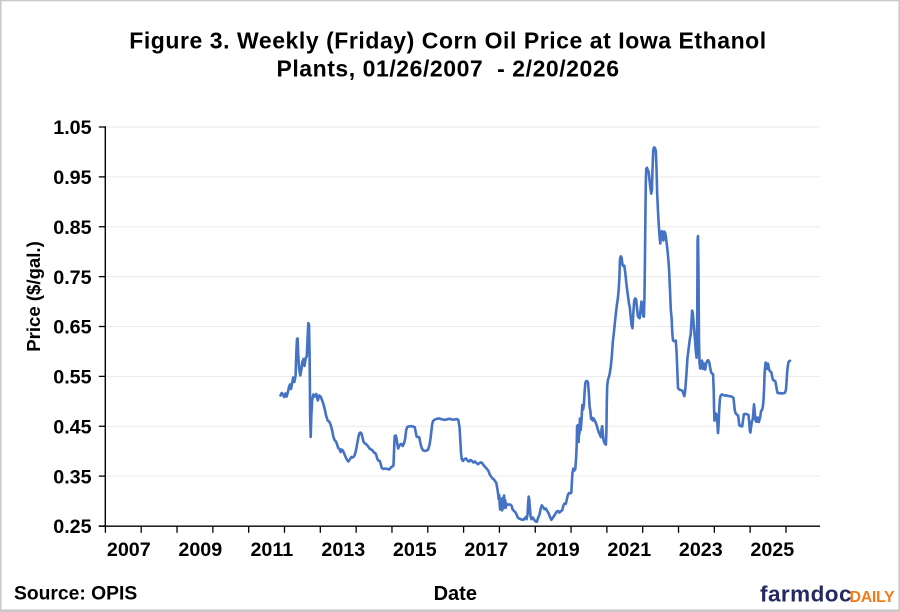 The height and width of the screenshot is (612, 900). Describe the element at coordinates (447, 69) in the screenshot. I see `svg-text:Plants, 01/26/2007 - 2/20/202: Plants, 01/26/2007 - 2/20/2026` at that location.